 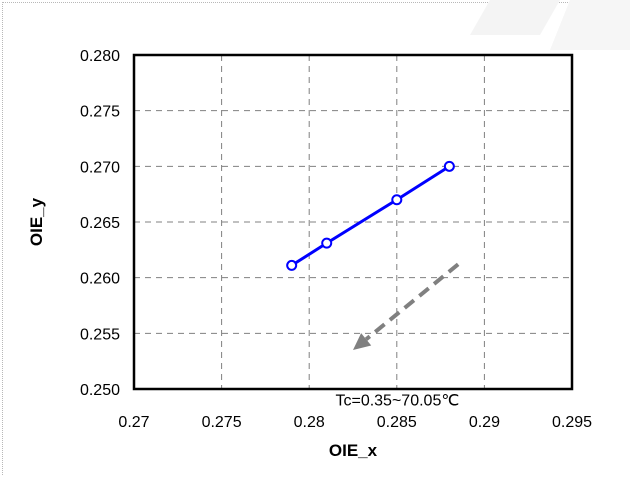 I want to click on x-tick-label: 0.275, so click(x=222, y=422).